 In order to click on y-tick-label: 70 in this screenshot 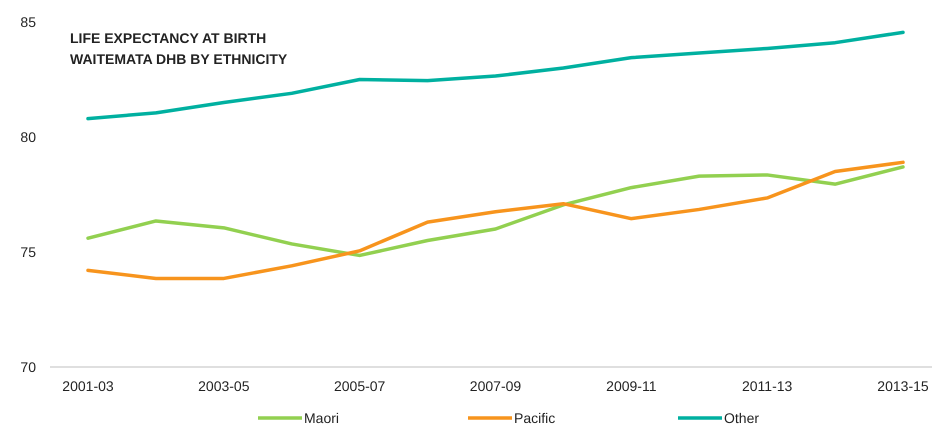, I will do `click(28, 366)`.